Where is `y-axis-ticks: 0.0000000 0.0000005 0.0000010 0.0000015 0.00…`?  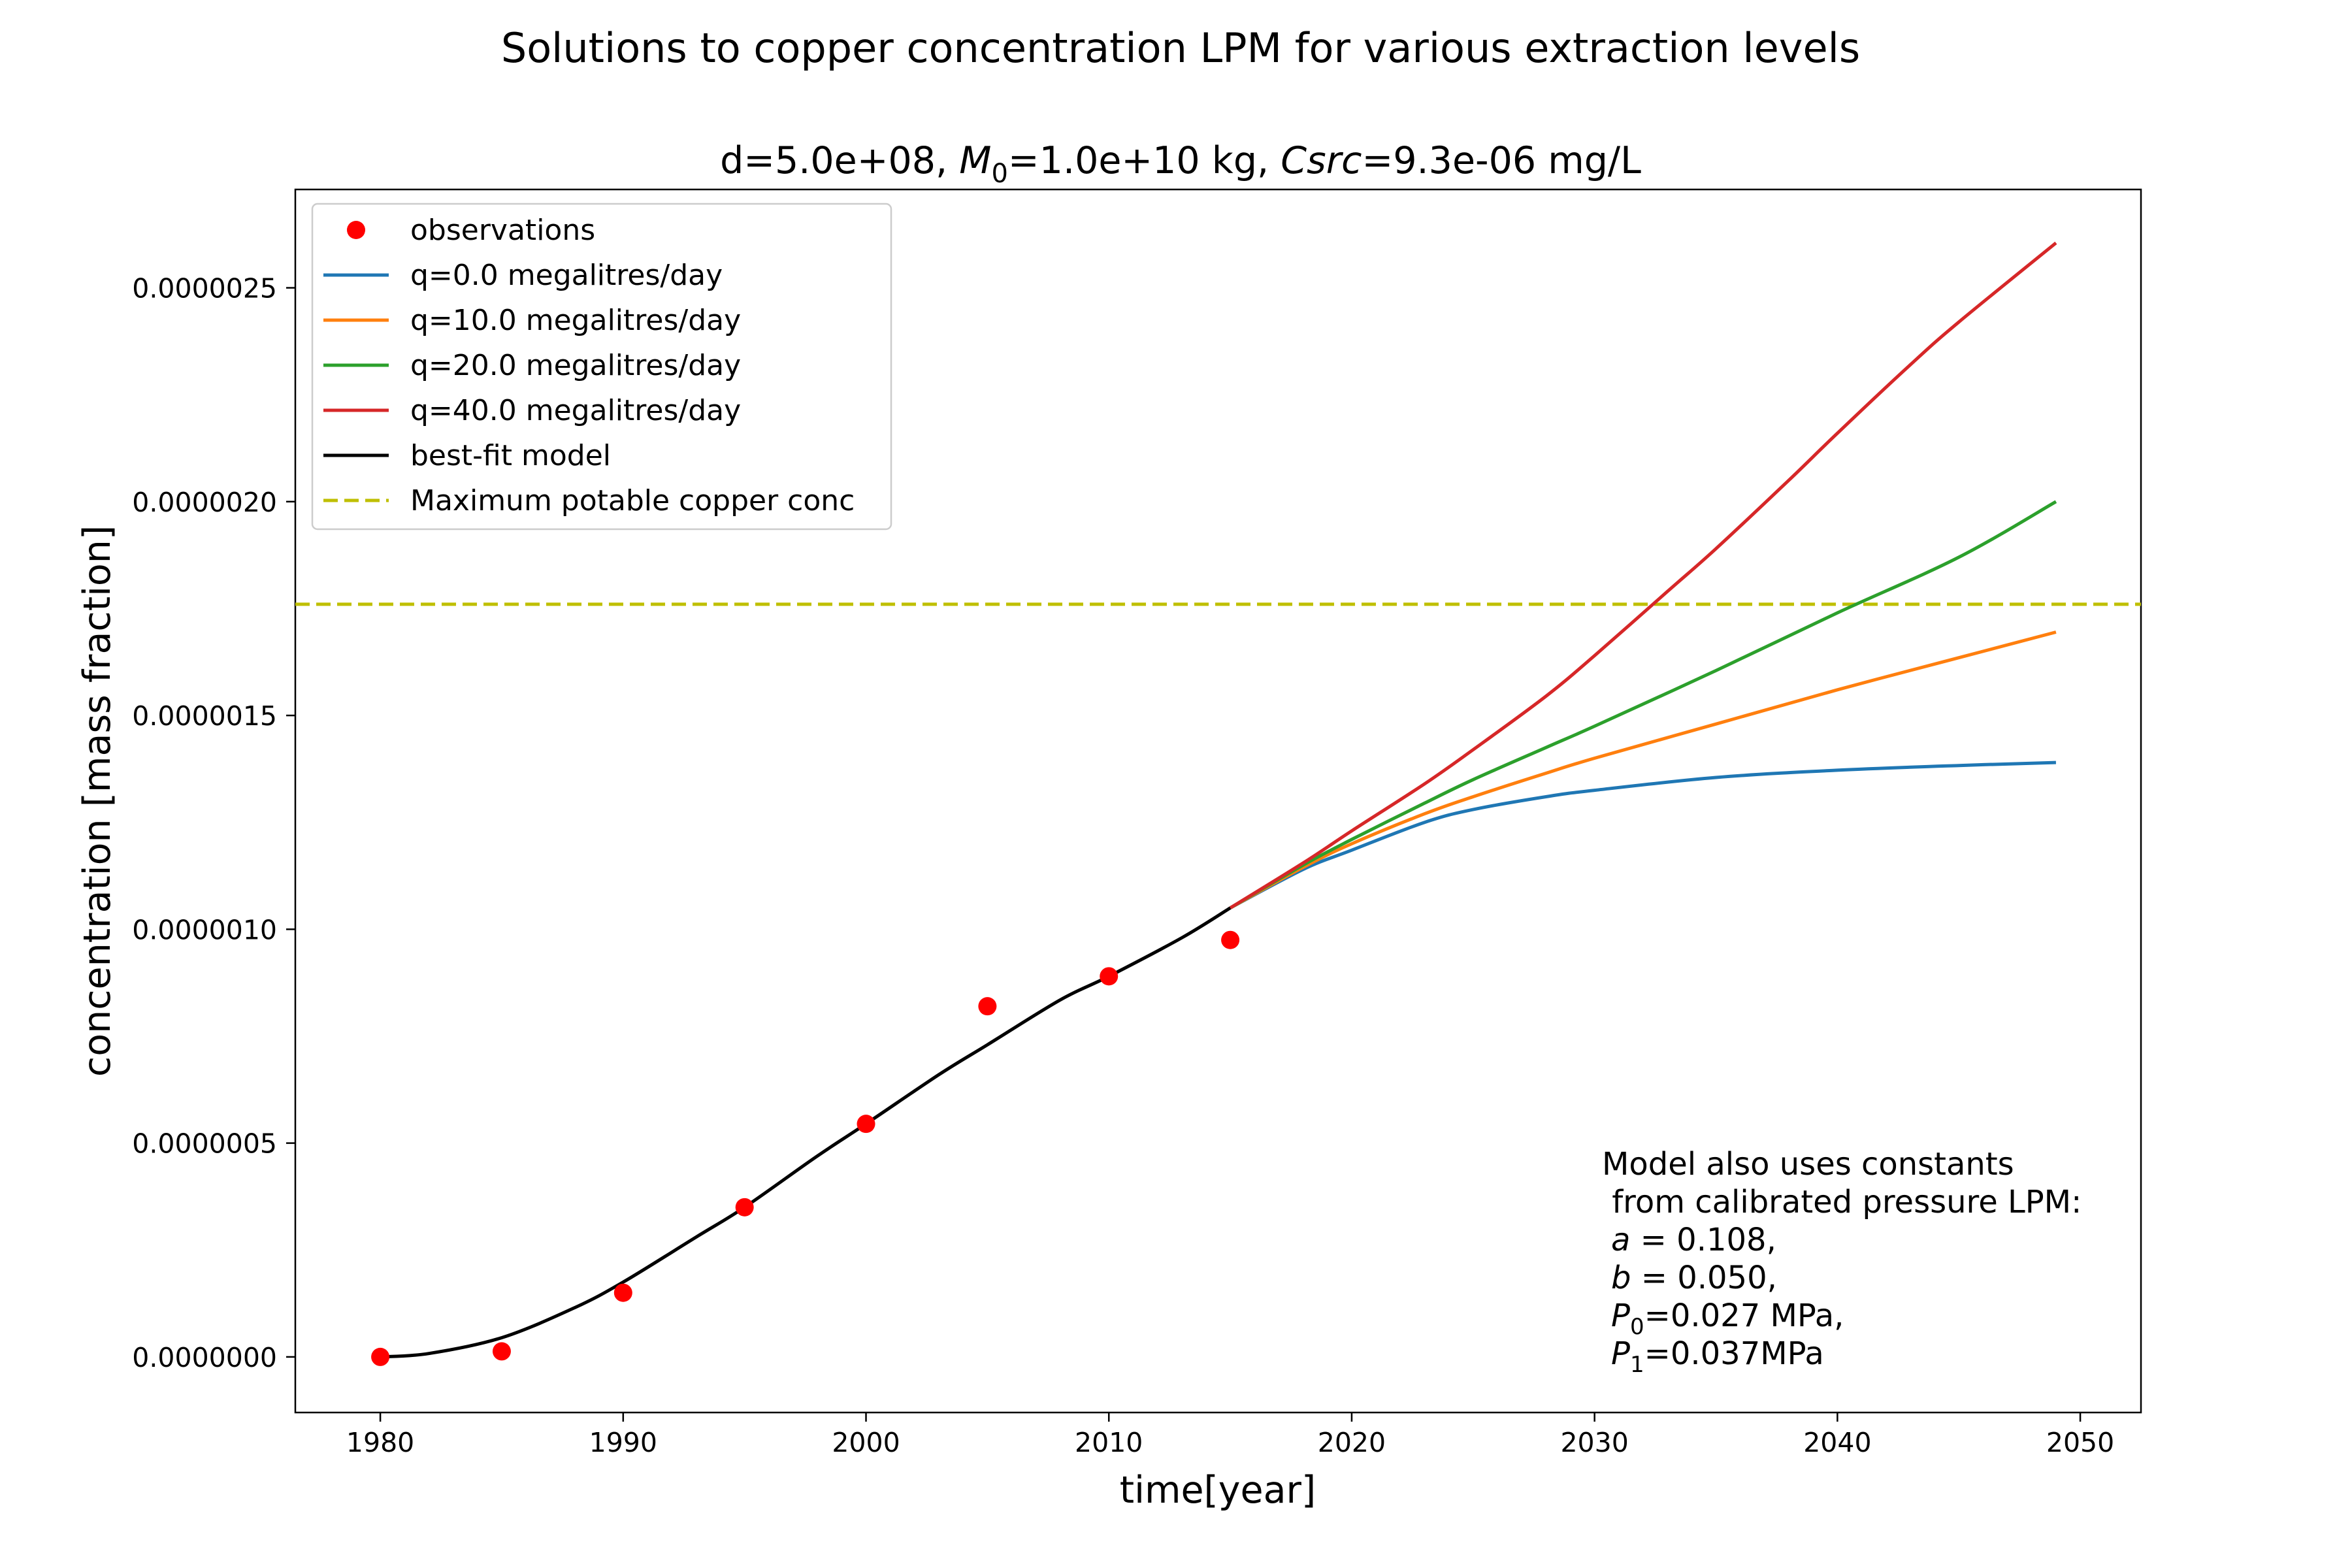 y-axis-ticks: 0.0000000 0.0000005 0.0000010 0.0000015 0.00… is located at coordinates (213, 823).